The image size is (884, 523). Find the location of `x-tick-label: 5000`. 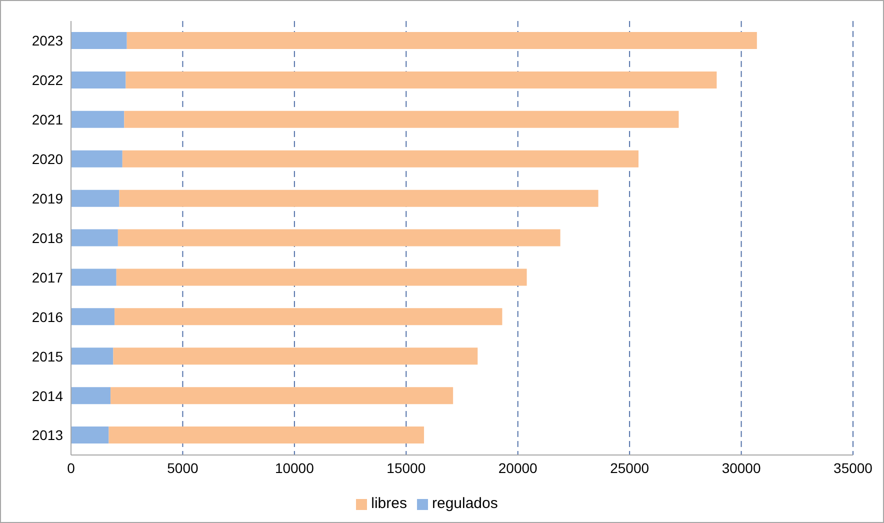

x-tick-label: 5000 is located at coordinates (182, 468).